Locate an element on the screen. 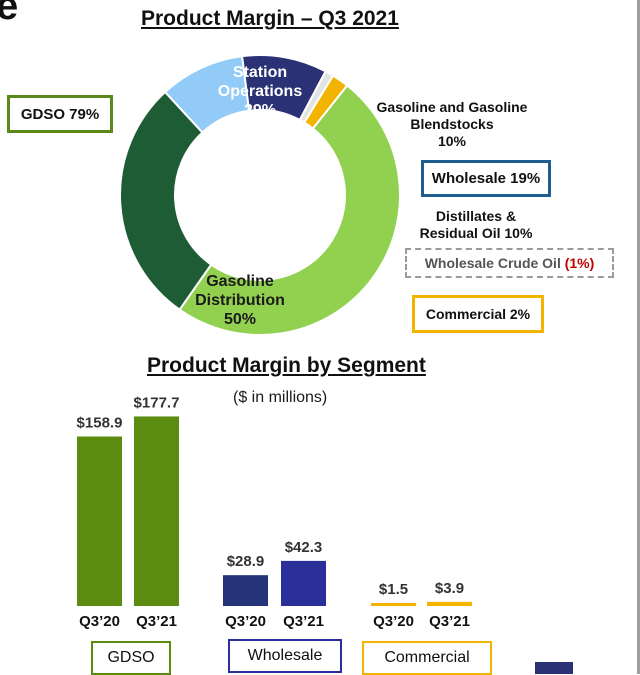  segment-box-commercial: Commercial is located at coordinates (427, 658).